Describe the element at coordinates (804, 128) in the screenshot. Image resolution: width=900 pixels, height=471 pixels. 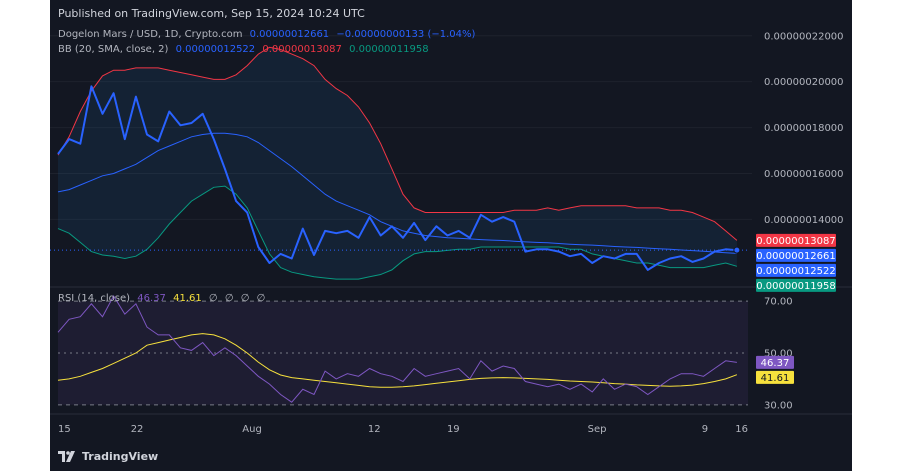
I see `price-tick-label-2: 0.00000018000` at that location.